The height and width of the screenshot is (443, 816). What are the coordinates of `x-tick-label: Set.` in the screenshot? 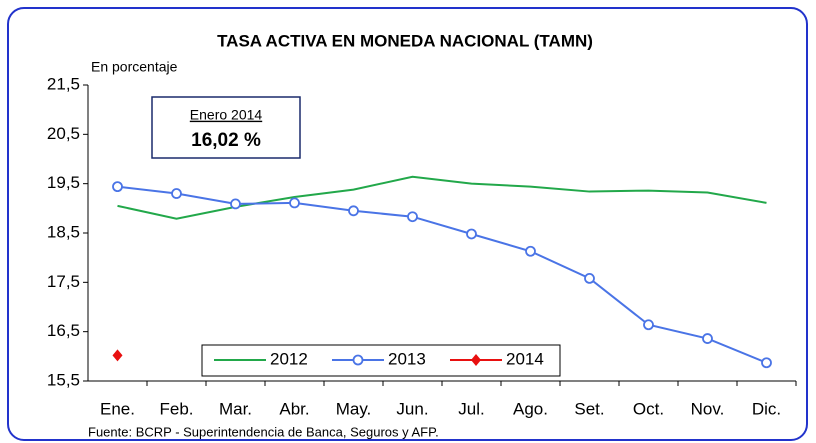 It's located at (589, 408).